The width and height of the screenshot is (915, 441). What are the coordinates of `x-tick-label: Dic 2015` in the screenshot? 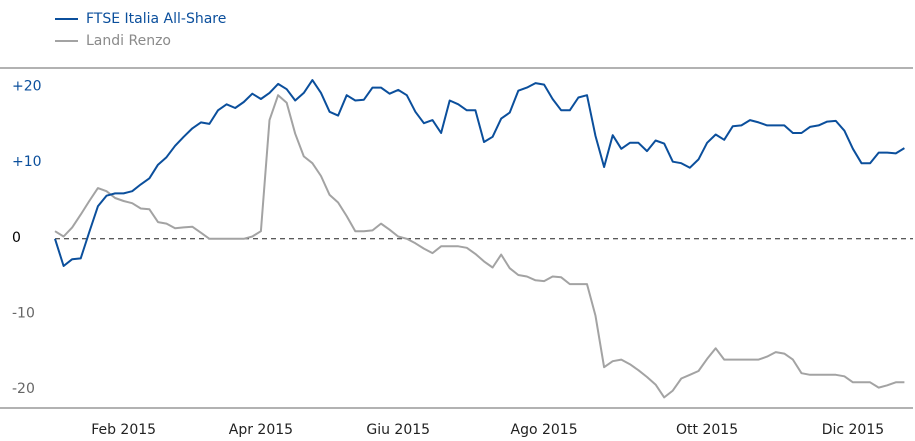 It's located at (853, 430).